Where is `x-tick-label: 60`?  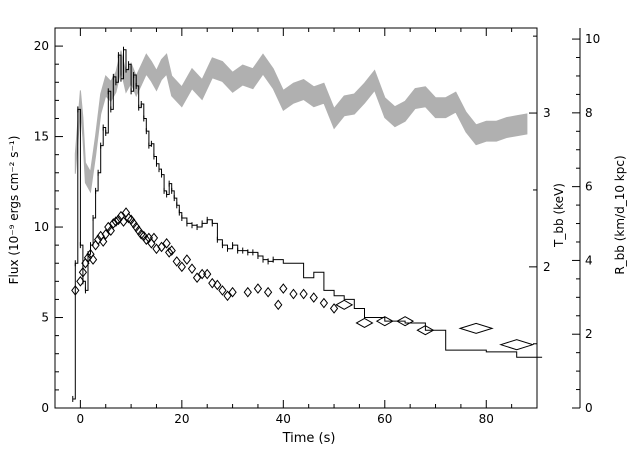 x-tick-label: 60 is located at coordinates (384, 419).